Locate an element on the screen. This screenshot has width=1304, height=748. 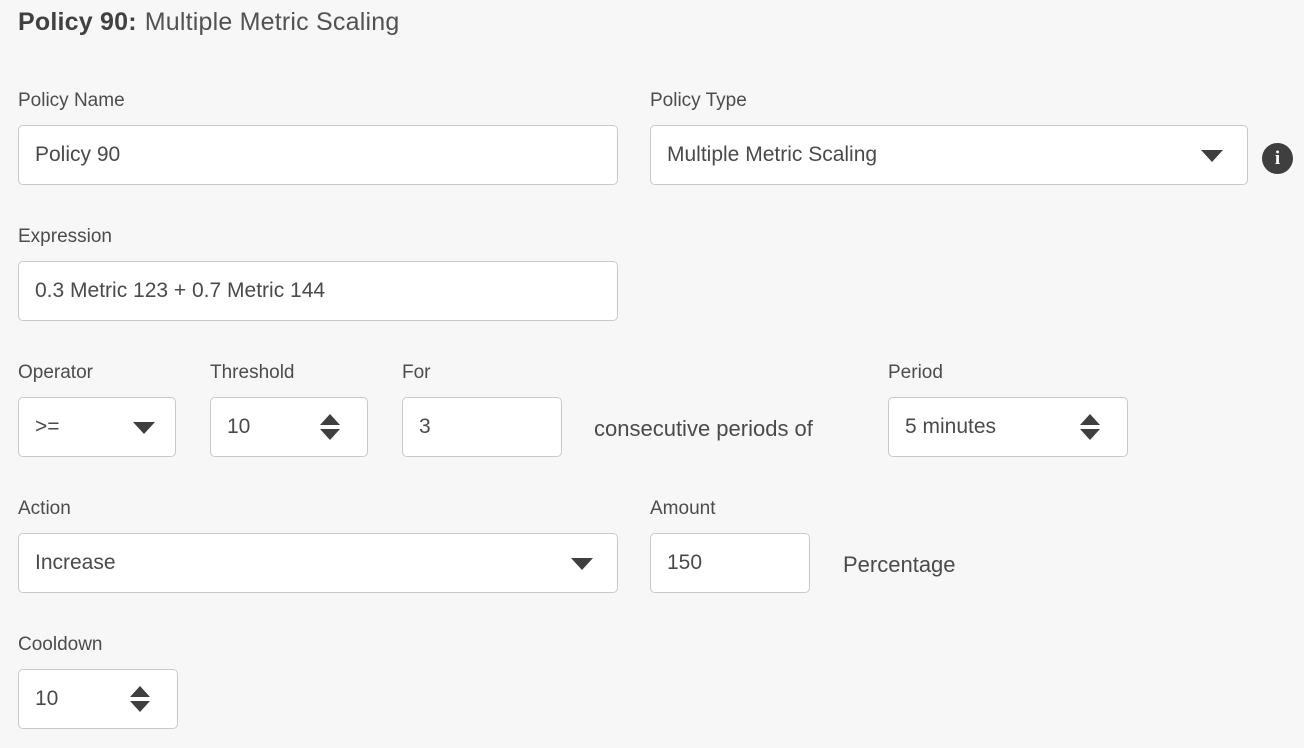
amount-box is located at coordinates (730, 563).